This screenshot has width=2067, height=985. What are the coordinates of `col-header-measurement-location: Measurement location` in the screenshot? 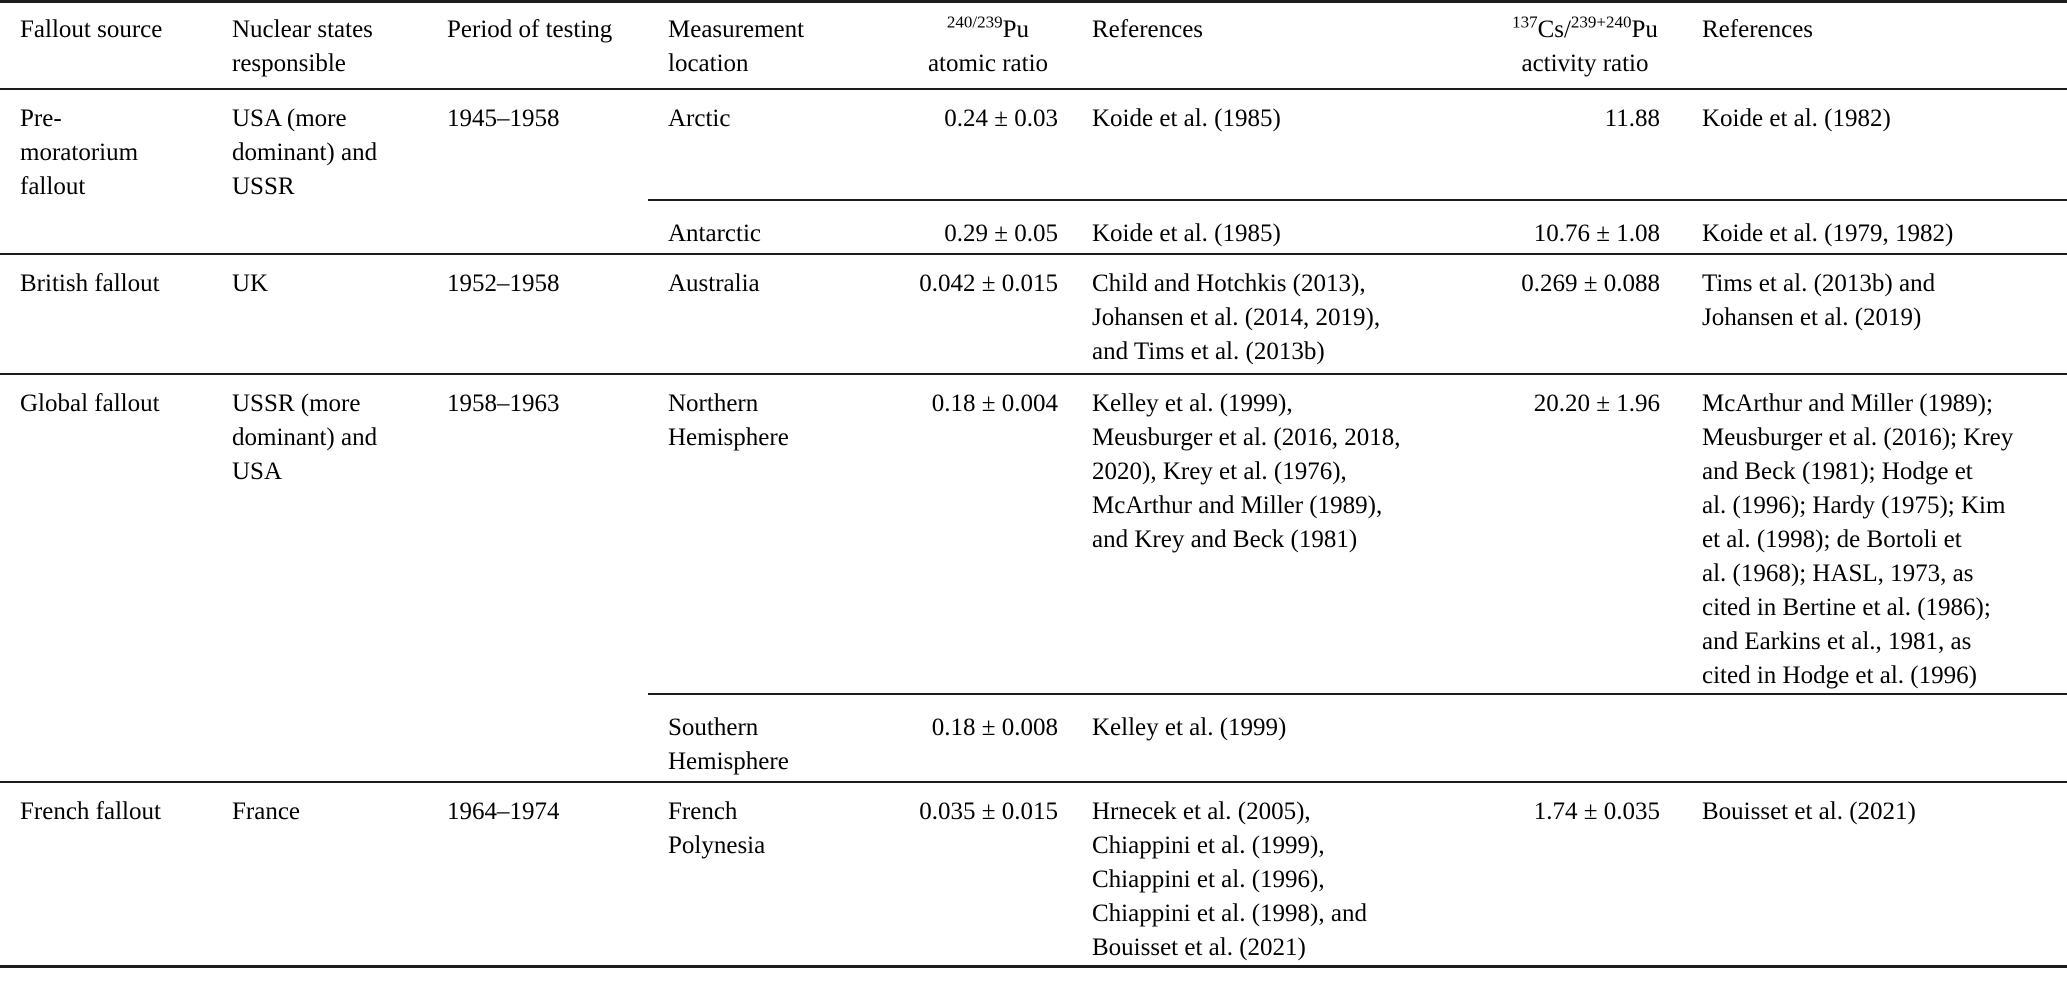 It's located at (748, 45).